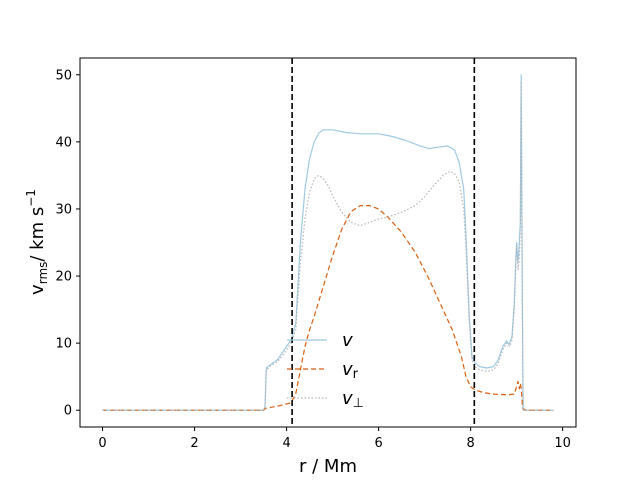 Image resolution: width=640 pixels, height=484 pixels. What do you see at coordinates (63, 344) in the screenshot?
I see `y-tick-label: 10` at bounding box center [63, 344].